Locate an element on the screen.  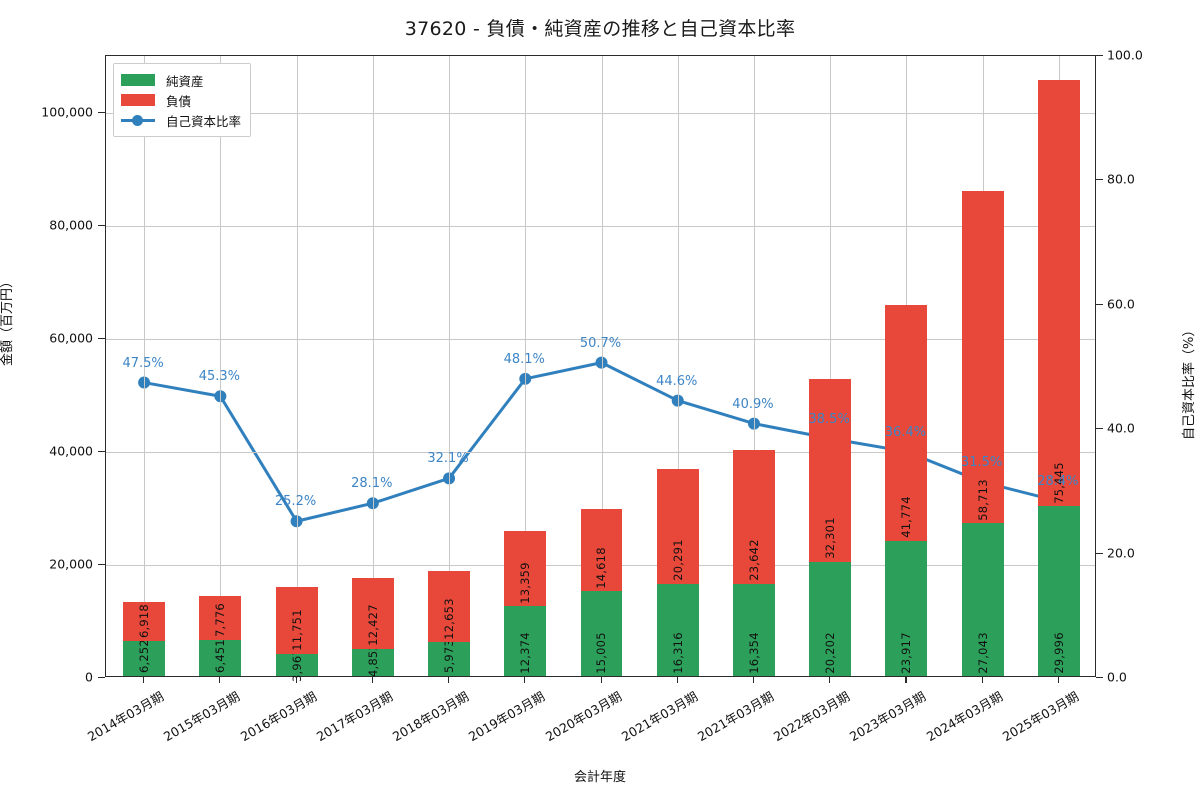
bar-segment-liability: 58,713 is located at coordinates (982, 357).